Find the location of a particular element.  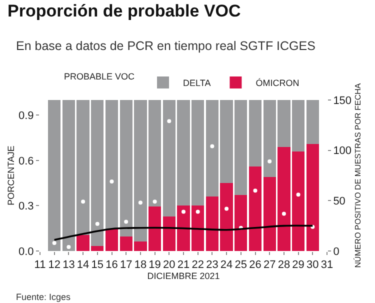

x-tick-label: 28 is located at coordinates (284, 265).